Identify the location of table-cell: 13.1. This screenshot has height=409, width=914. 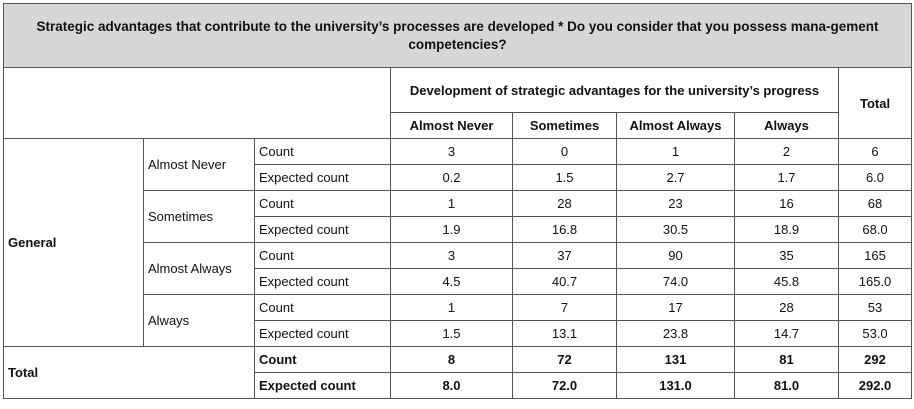
(564, 333).